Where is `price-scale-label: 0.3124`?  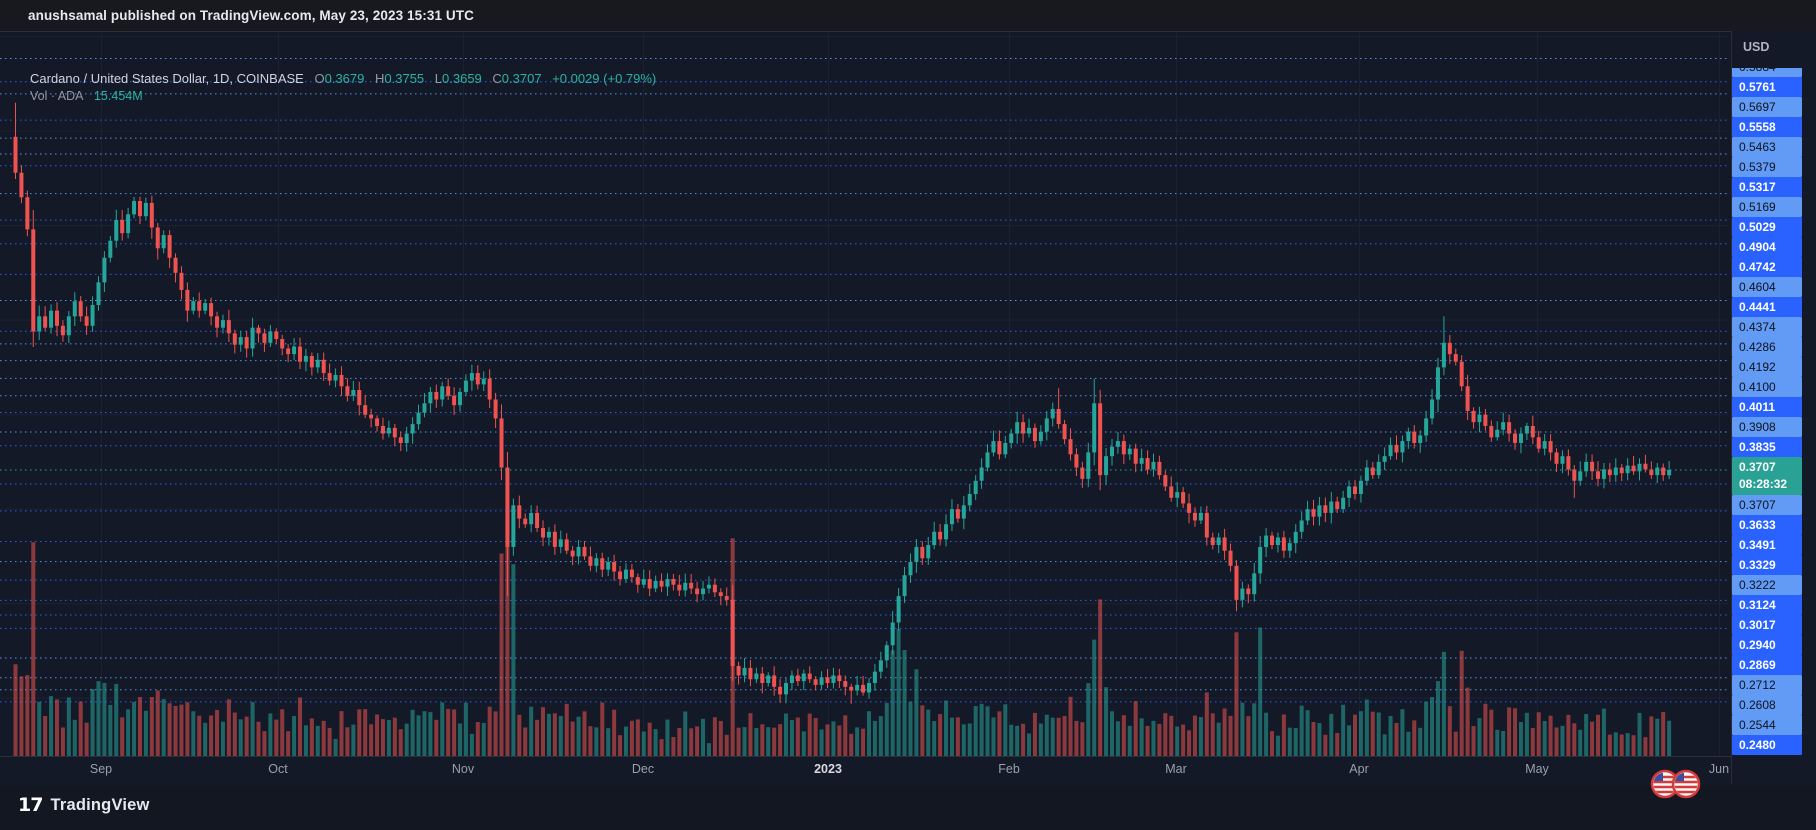 price-scale-label: 0.3124 is located at coordinates (1767, 605).